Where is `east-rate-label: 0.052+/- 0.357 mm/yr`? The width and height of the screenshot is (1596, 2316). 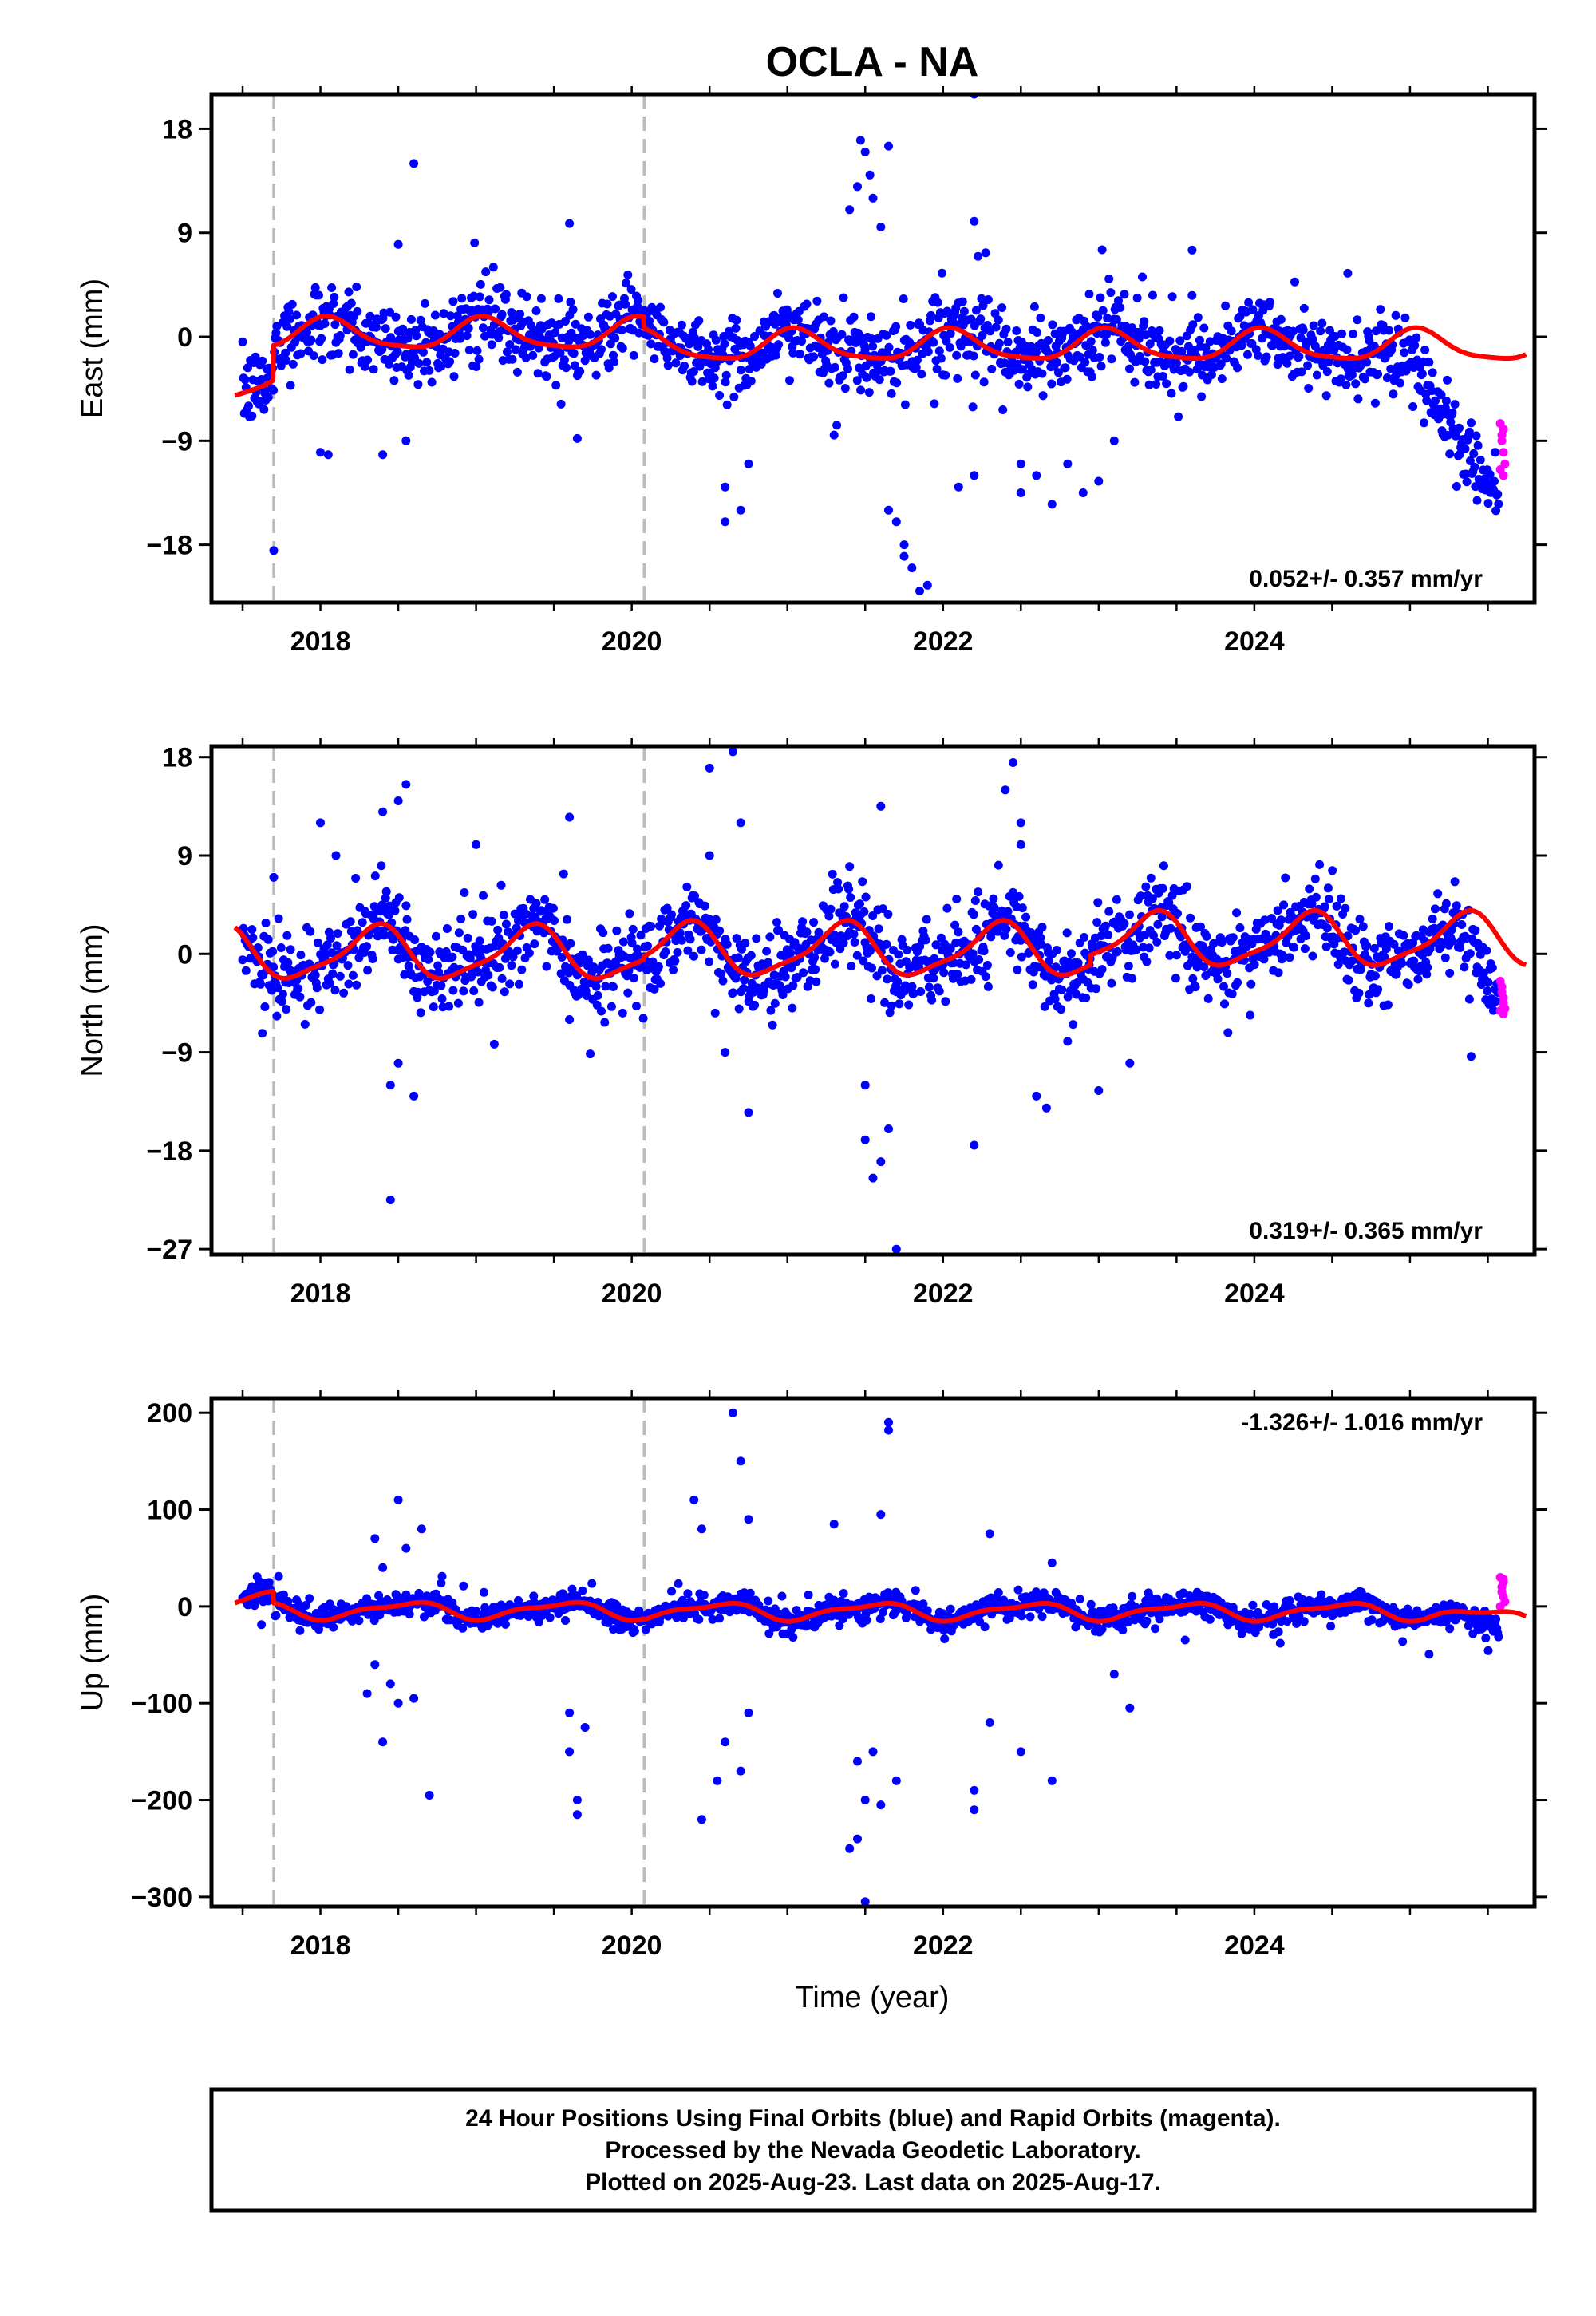
east-rate-label: 0.052+/- 0.357 mm/yr is located at coordinates (1366, 579).